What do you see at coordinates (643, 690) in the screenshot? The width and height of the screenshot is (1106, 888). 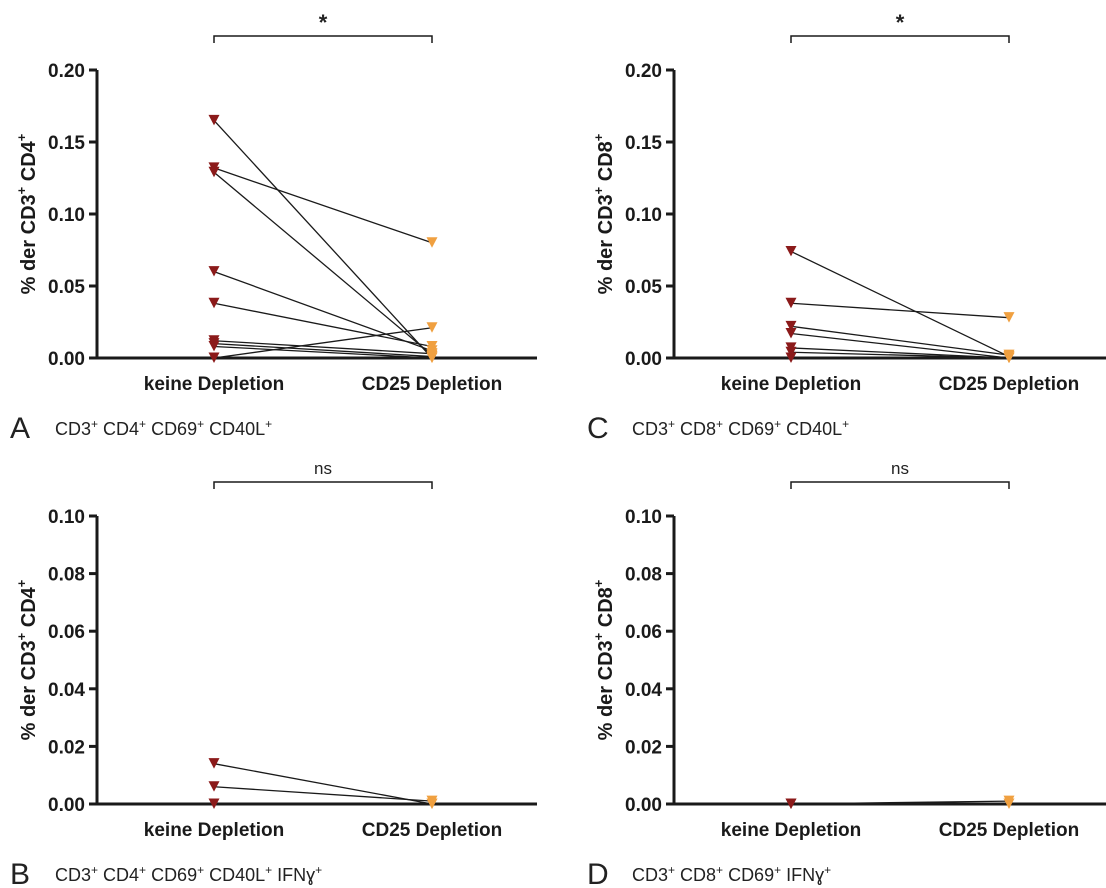 I see `y-tick-label: 0.04` at bounding box center [643, 690].